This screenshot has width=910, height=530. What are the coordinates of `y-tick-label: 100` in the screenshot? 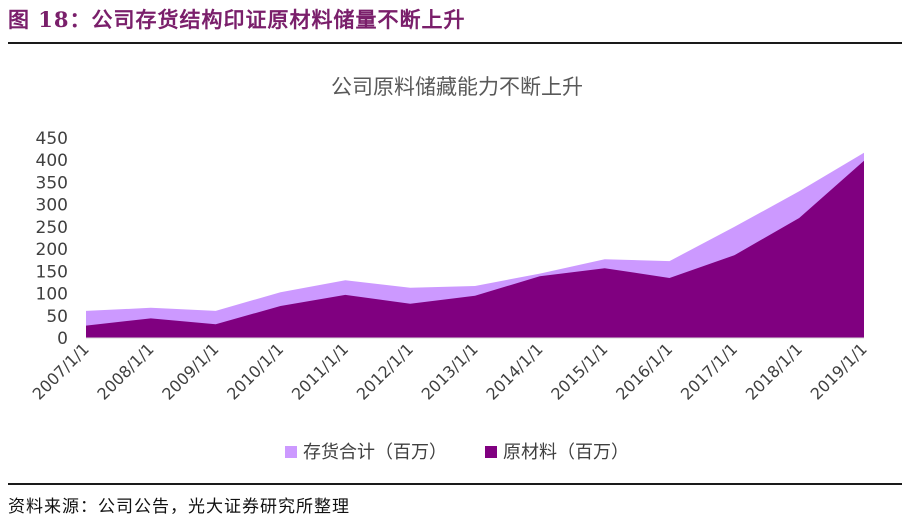 It's located at (52, 295).